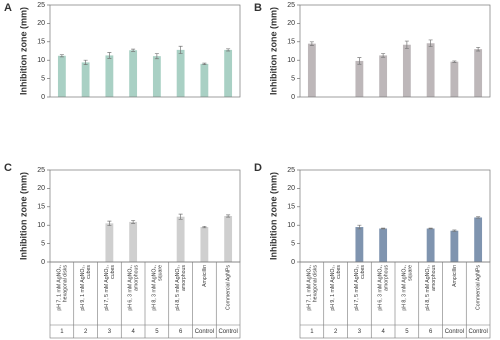 The height and width of the screenshot is (340, 500). Describe the element at coordinates (381, 288) in the screenshot. I see `x-tick-label: pH 6, 3 mM AgNO₃,` at that location.